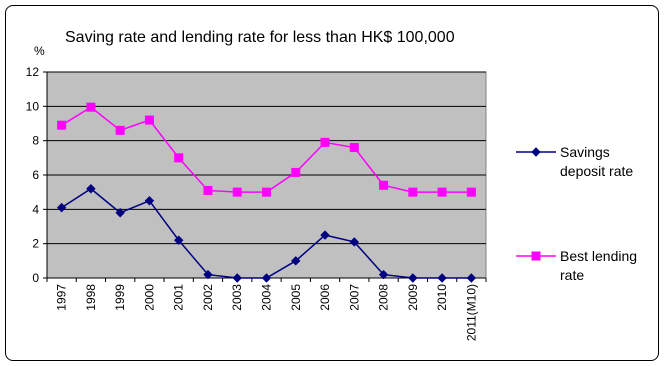  What do you see at coordinates (35, 141) in the screenshot?
I see `y-tick-label: 8` at bounding box center [35, 141].